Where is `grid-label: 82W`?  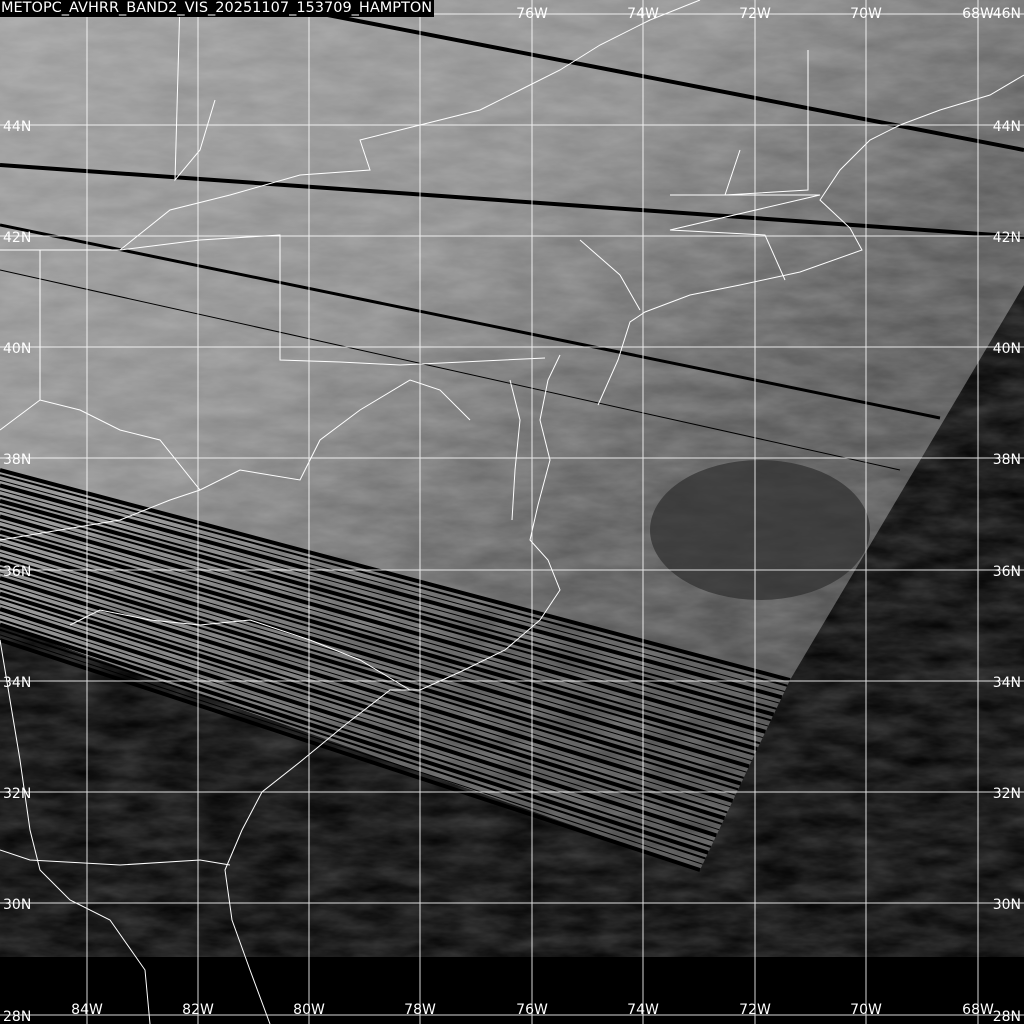 grid-label: 82W is located at coordinates (198, 1010).